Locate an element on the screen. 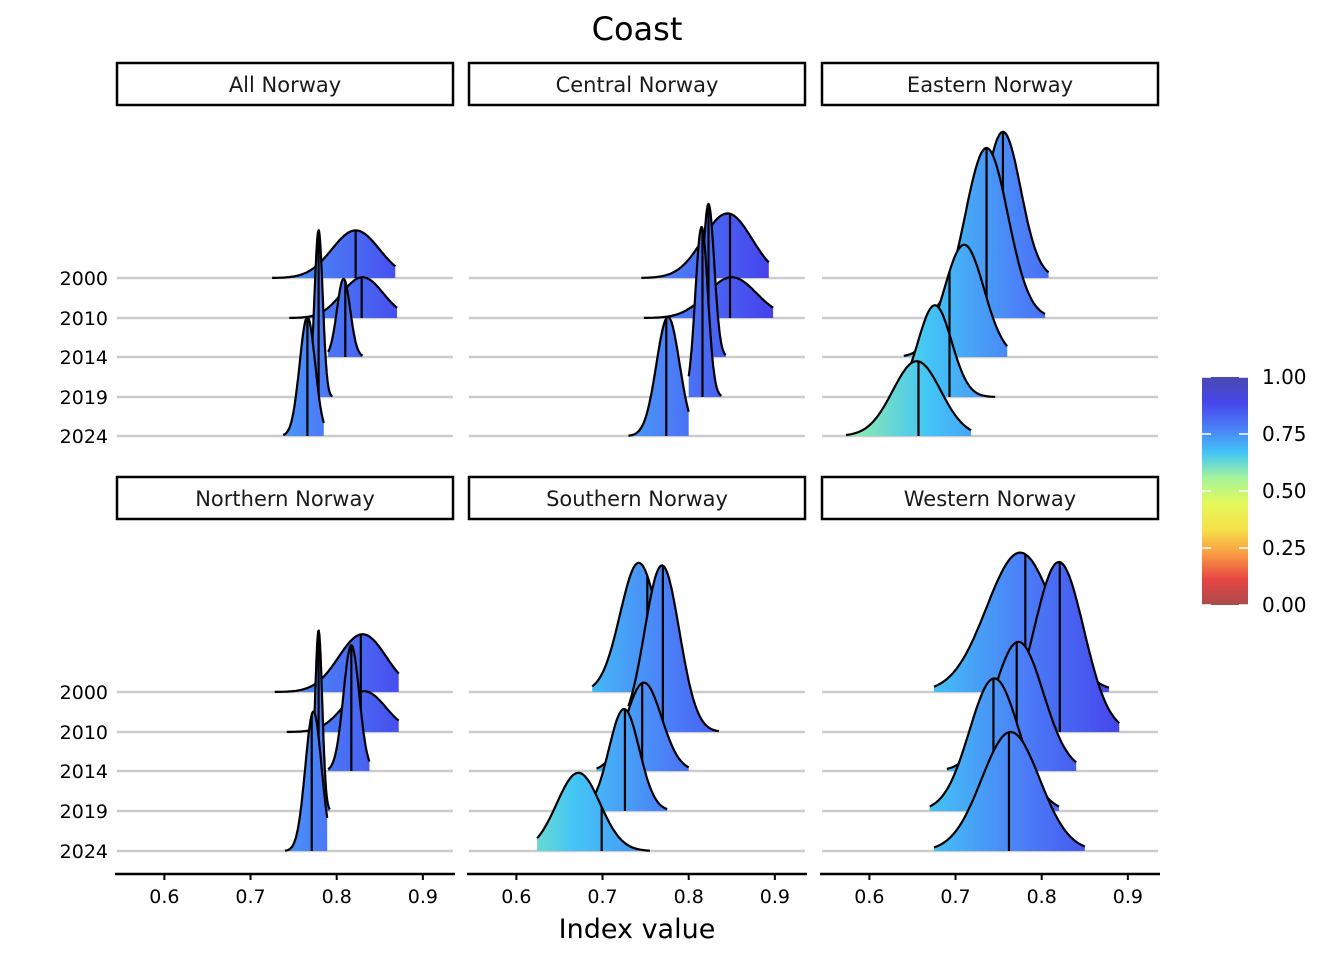 The height and width of the screenshot is (960, 1344). facet-strip-label: Northern Norway is located at coordinates (285, 499).